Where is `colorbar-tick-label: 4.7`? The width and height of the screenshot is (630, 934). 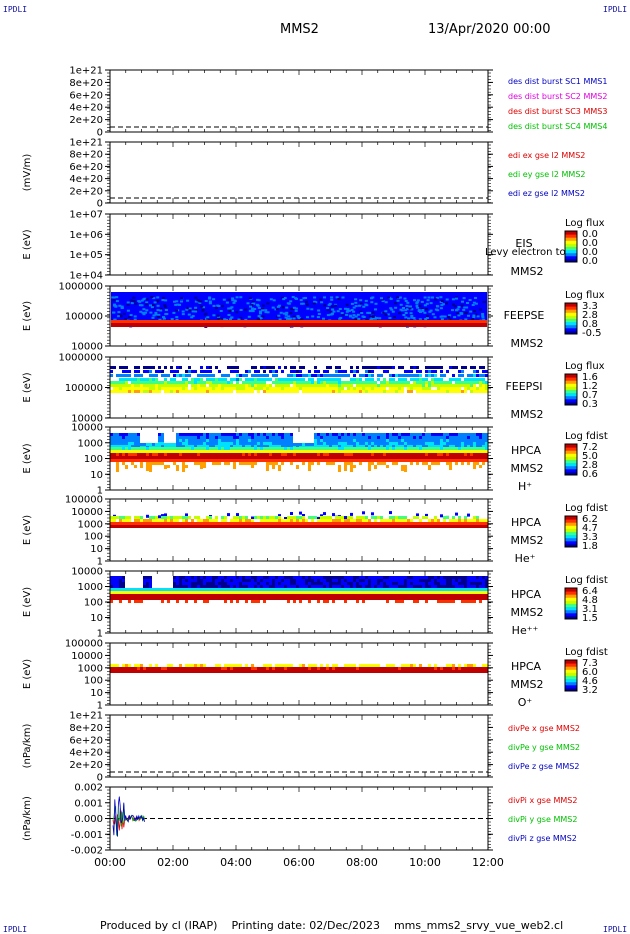 colorbar-tick-label: 4.7 is located at coordinates (590, 528).